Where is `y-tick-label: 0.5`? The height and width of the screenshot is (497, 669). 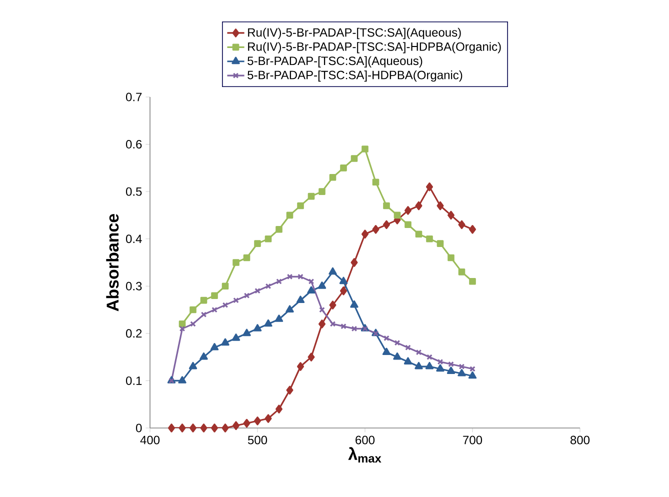
y-tick-label: 0.5 is located at coordinates (134, 191).